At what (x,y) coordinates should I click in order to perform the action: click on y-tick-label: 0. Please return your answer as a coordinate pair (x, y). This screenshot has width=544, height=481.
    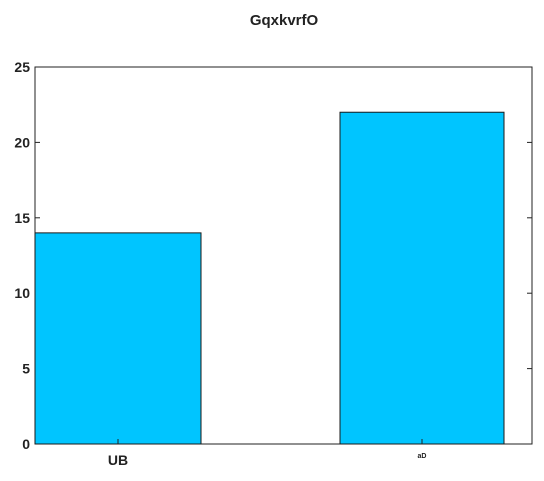
    Looking at the image, I should click on (26, 444).